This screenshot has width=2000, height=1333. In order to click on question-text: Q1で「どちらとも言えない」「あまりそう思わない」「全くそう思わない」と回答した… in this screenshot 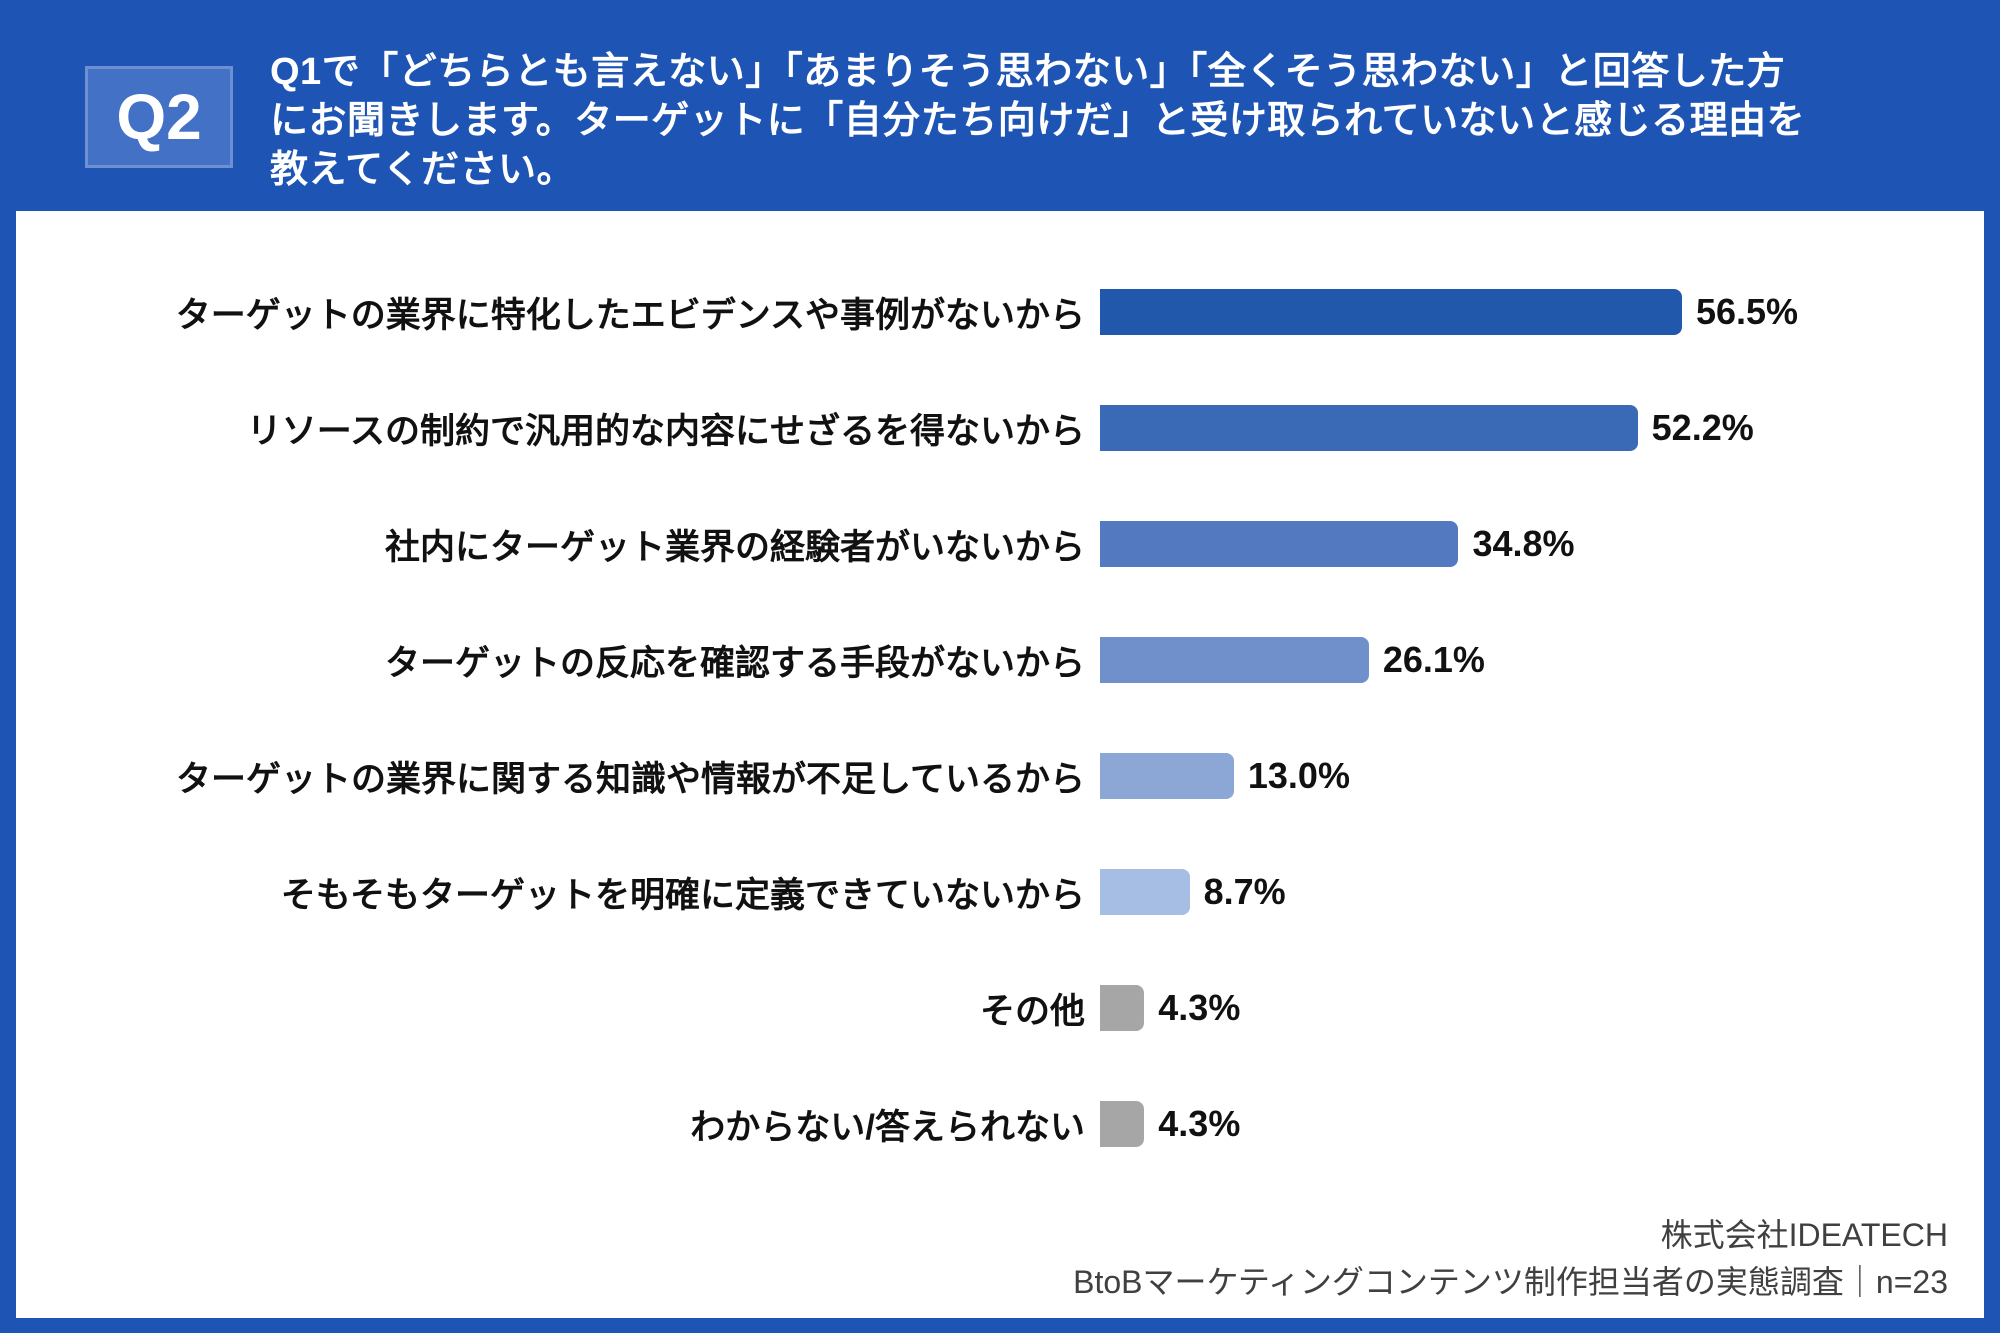, I will do `click(1037, 121)`.